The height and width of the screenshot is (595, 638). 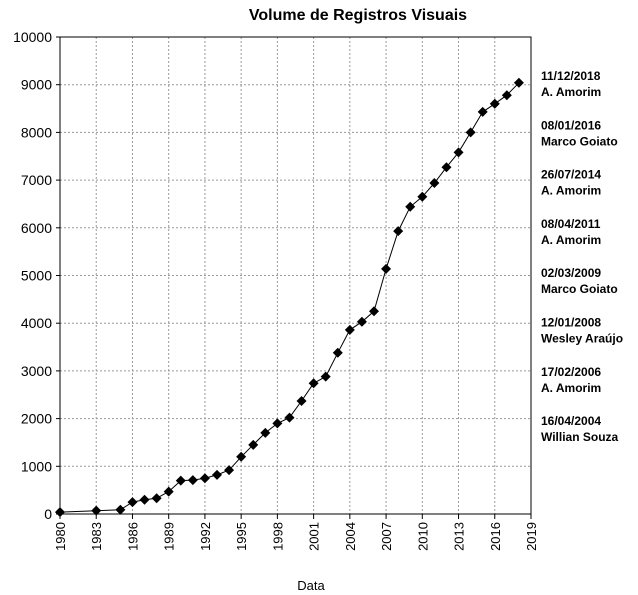 I want to click on annotation-item: 16/04/2004 Willian Souza, so click(x=580, y=429).